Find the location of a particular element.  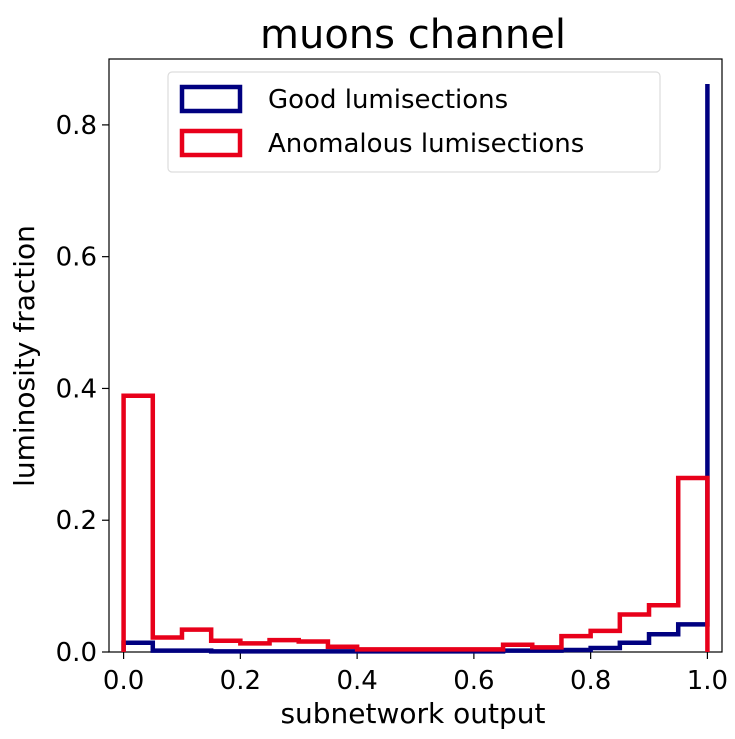

legend: Good lumisections Anomalous lumisections is located at coordinates (414, 122).